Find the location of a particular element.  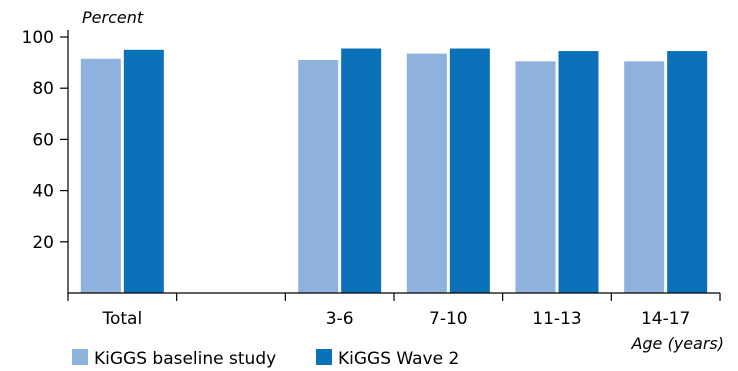

legend-label: KiGGS Wave 2 is located at coordinates (398, 359).